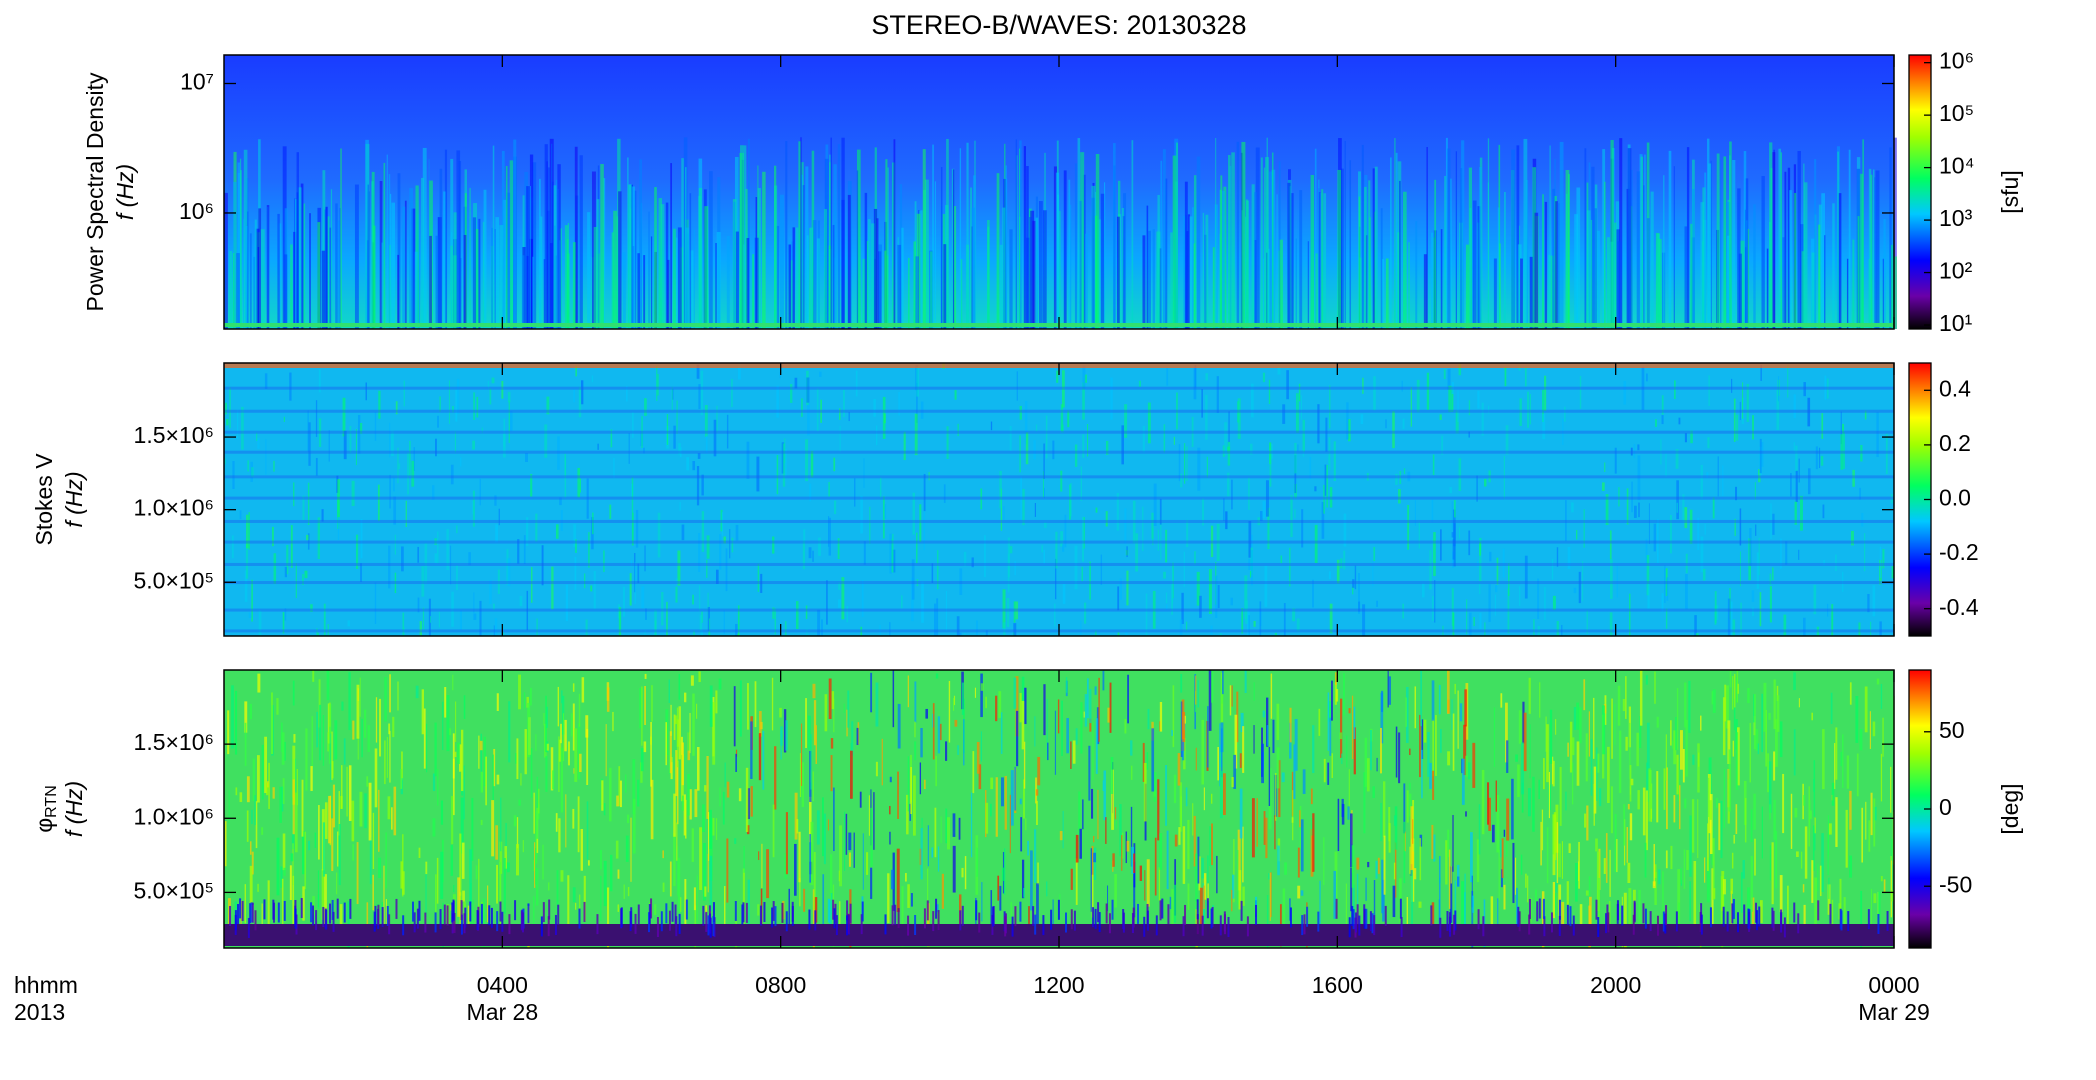 The width and height of the screenshot is (2096, 1080). Describe the element at coordinates (1959, 607) in the screenshot. I see `colorbar-tick-label: -0.4` at that location.